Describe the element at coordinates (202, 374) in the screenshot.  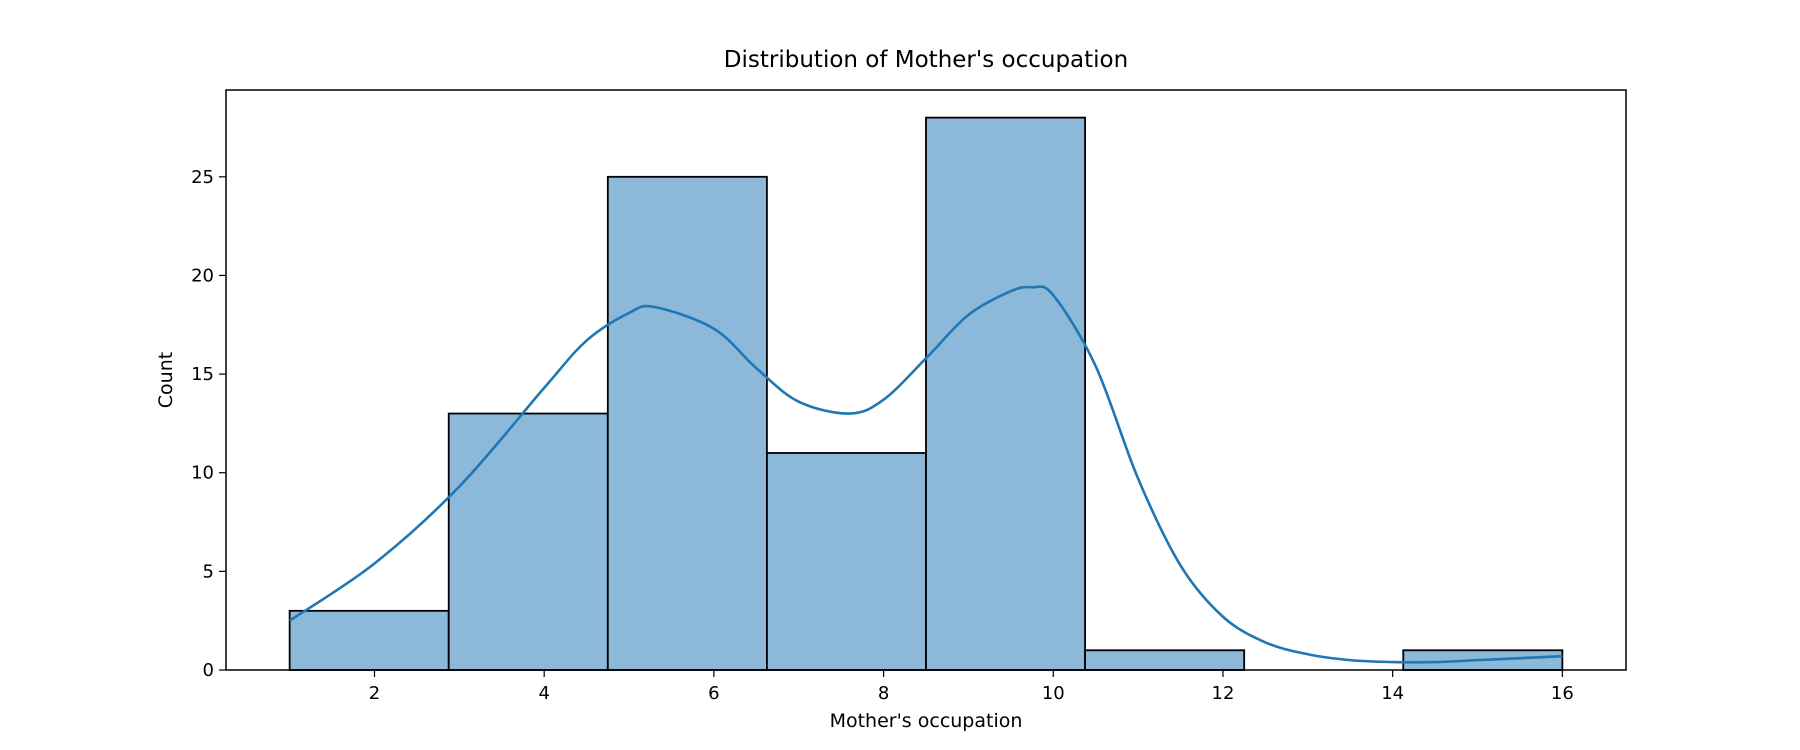
I see `y-tick-label: 15` at that location.